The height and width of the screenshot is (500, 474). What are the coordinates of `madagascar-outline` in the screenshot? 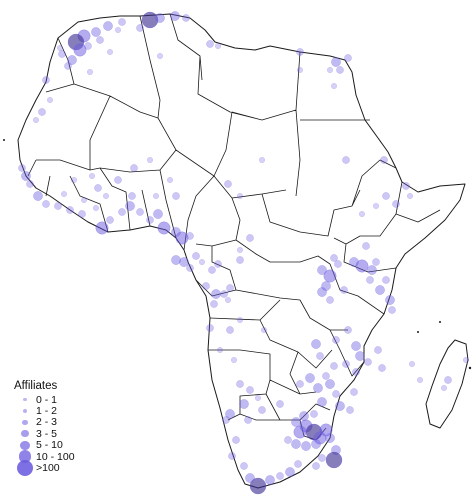 It's located at (447, 384).